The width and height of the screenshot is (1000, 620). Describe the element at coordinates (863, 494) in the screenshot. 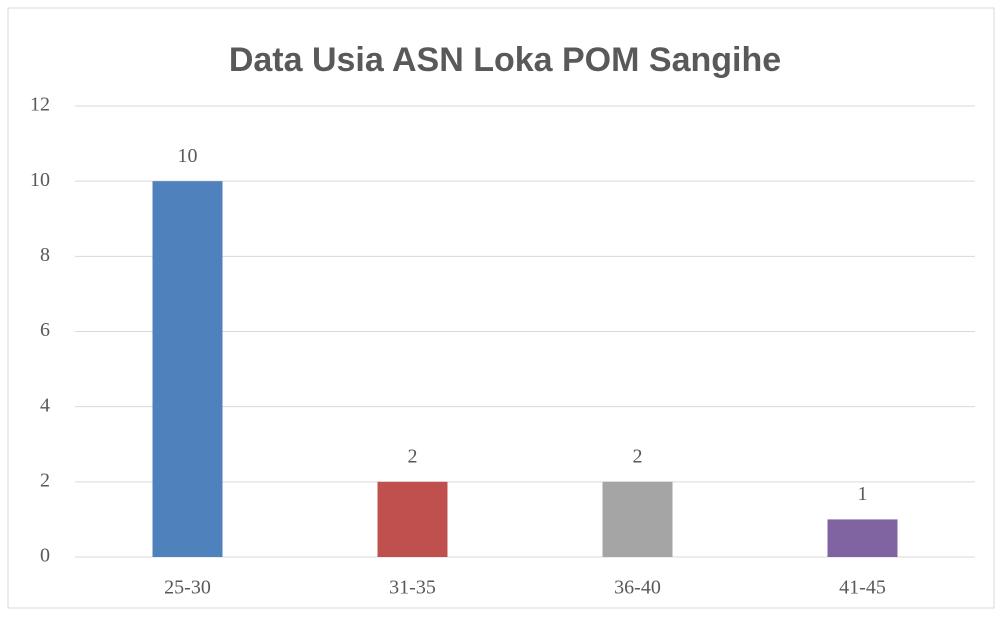

I see `data-label: 1` at that location.